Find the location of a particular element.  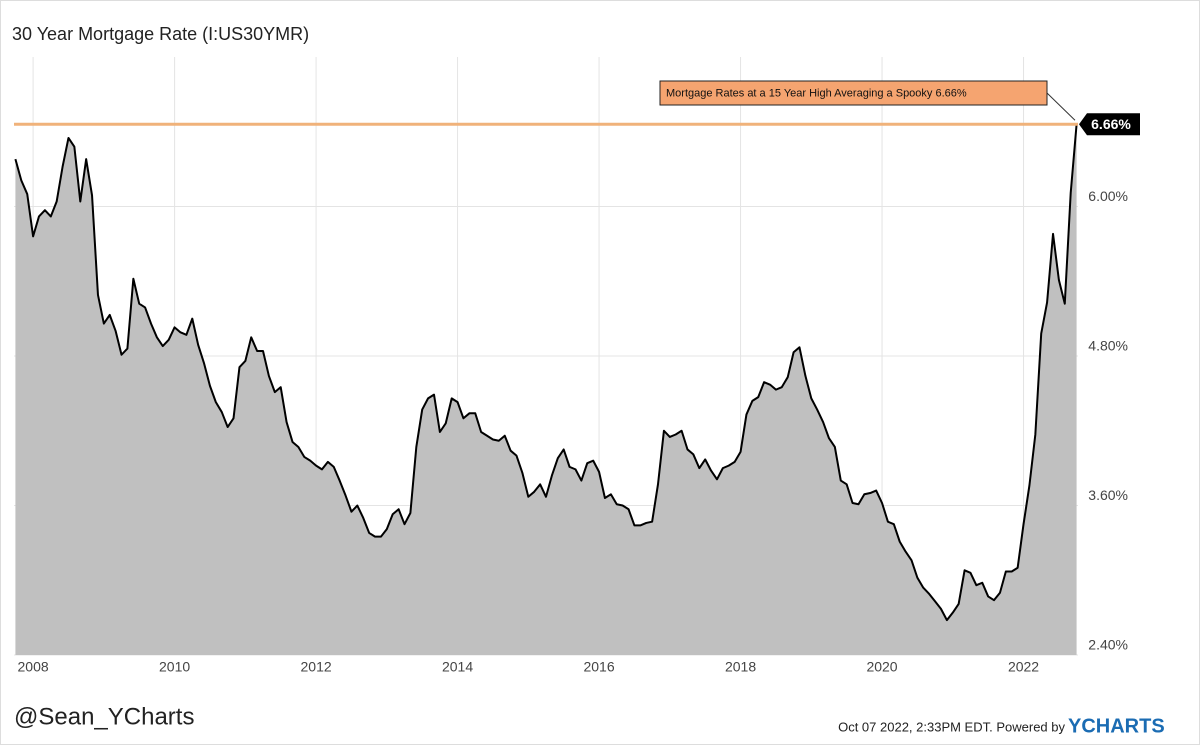

annotation-connector is located at coordinates (1061, 106).